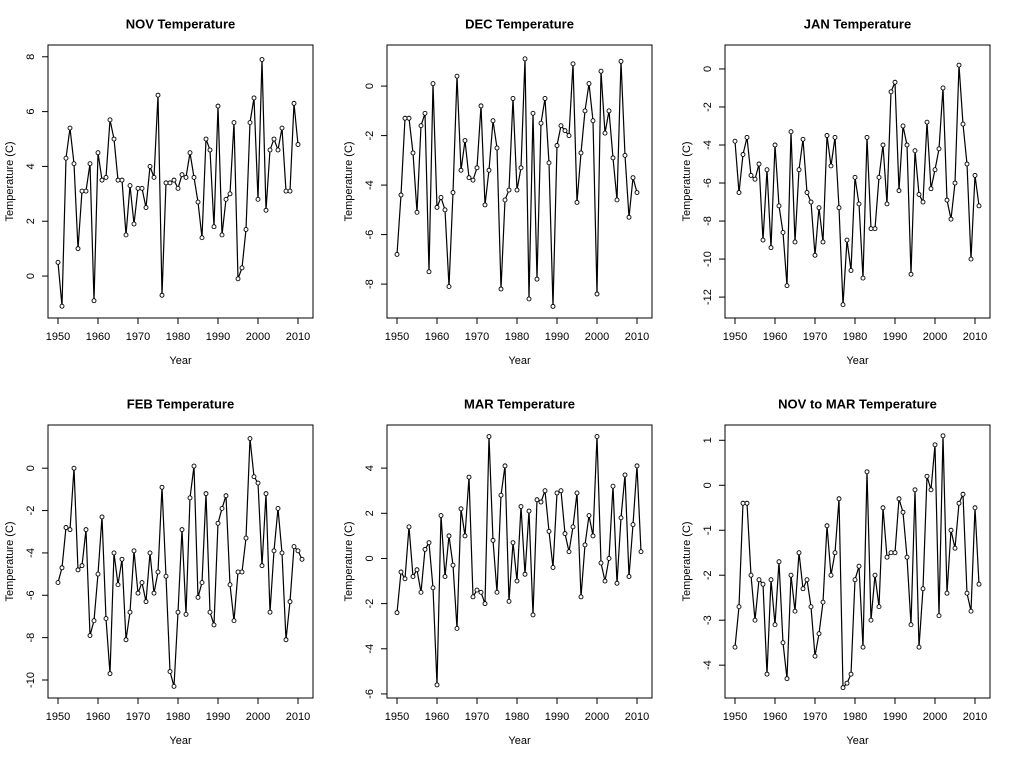 The width and height of the screenshot is (1015, 757). What do you see at coordinates (735, 717) in the screenshot?
I see `x-tick-label: 1950` at bounding box center [735, 717].